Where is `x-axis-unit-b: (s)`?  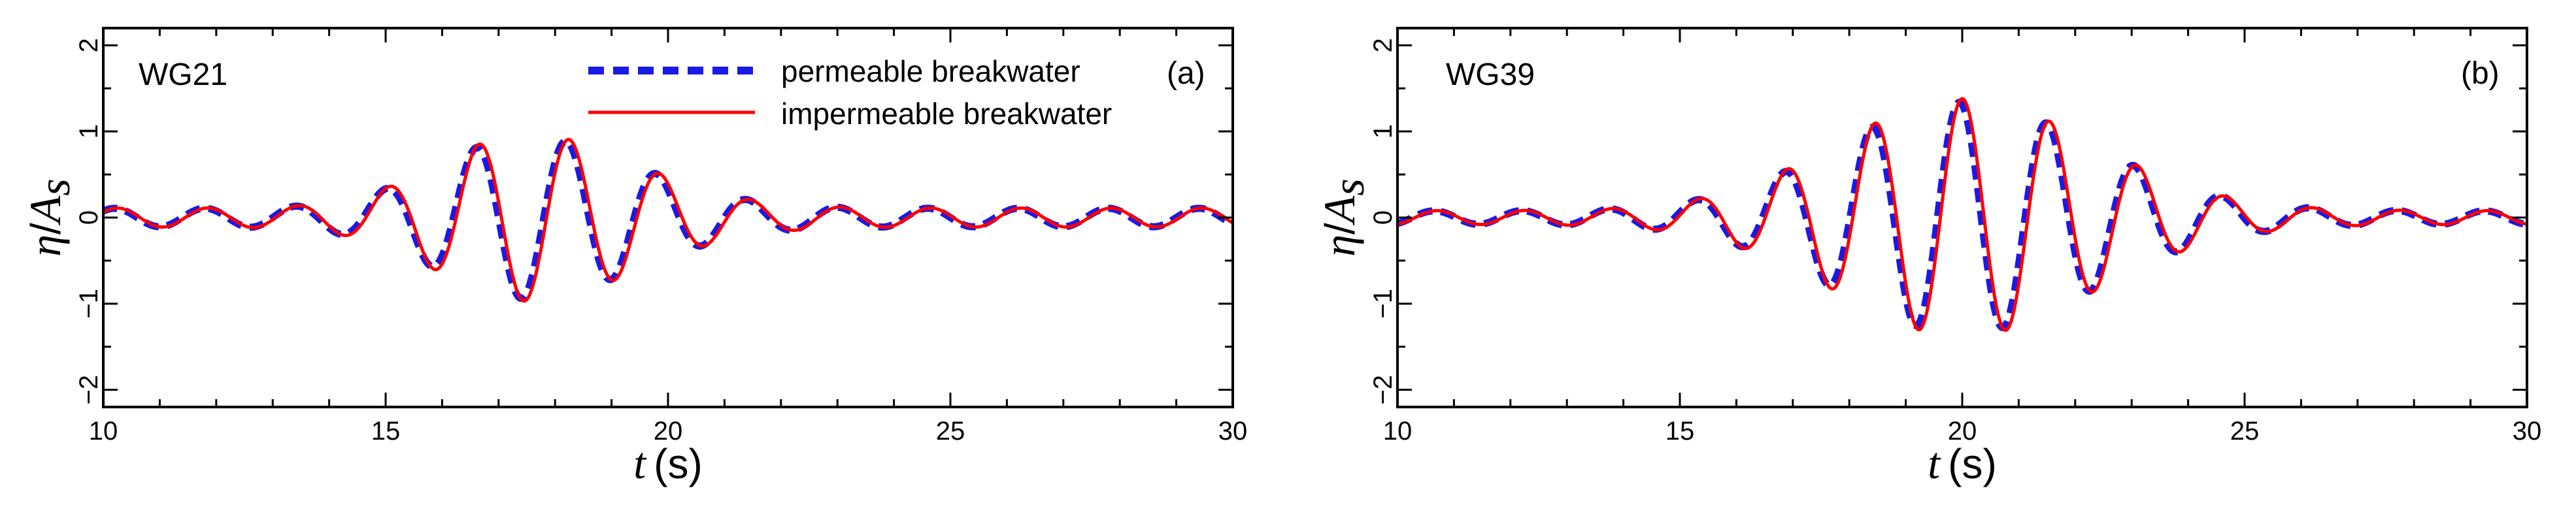 x-axis-unit-b: (s) is located at coordinates (1973, 463).